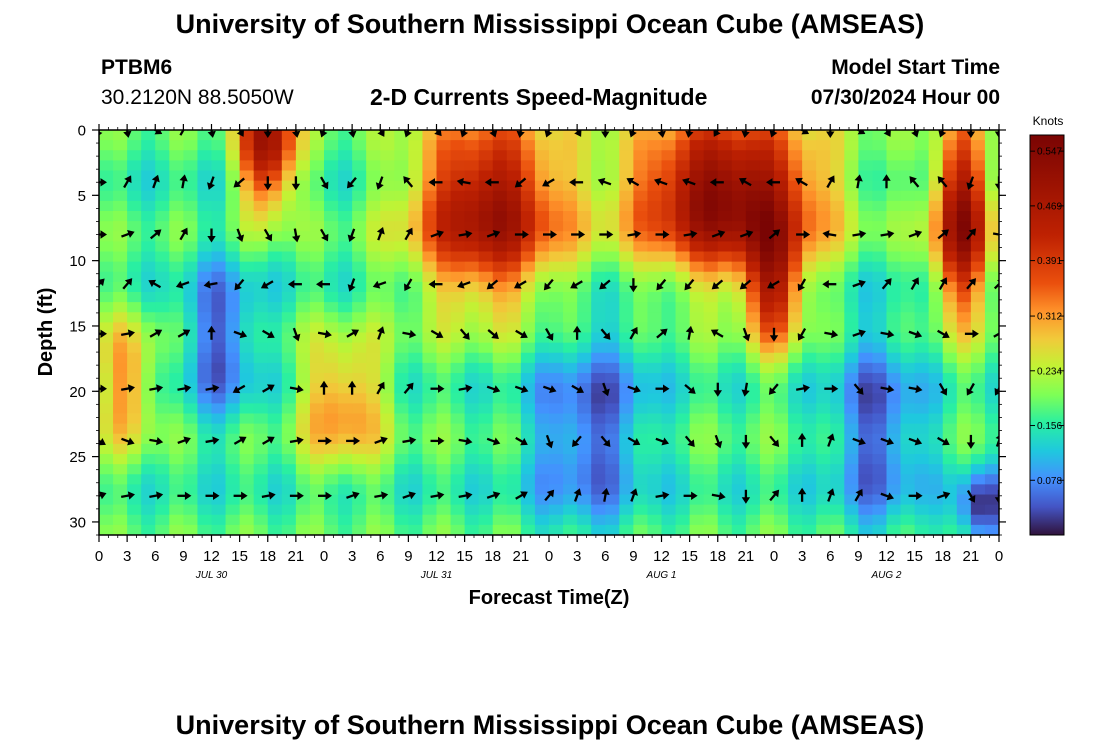  Describe the element at coordinates (521, 556) in the screenshot. I see `x-tick-label: 21` at that location.